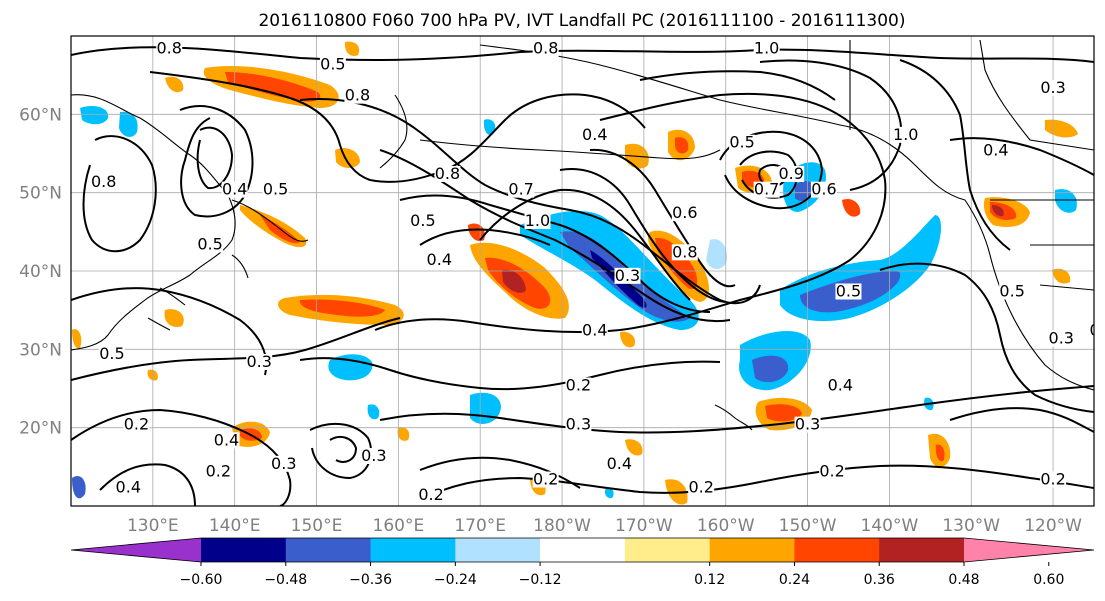 This screenshot has height=601, width=1105. Describe the element at coordinates (153, 526) in the screenshot. I see `lon-tick-label: 130°E` at that location.